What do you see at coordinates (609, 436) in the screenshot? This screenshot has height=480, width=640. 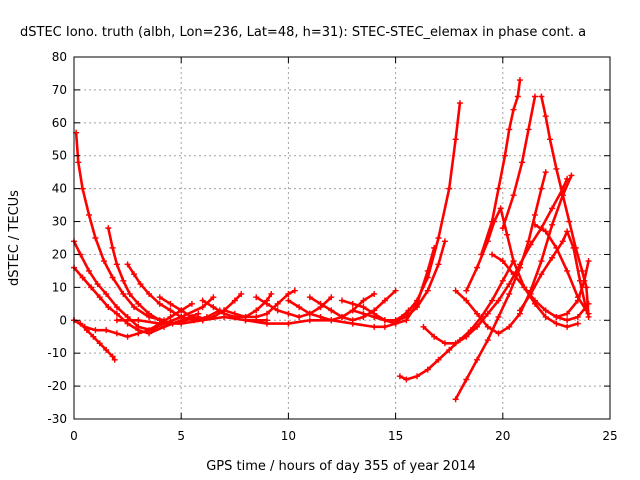 I see `x-tick-label: 25` at bounding box center [609, 436].